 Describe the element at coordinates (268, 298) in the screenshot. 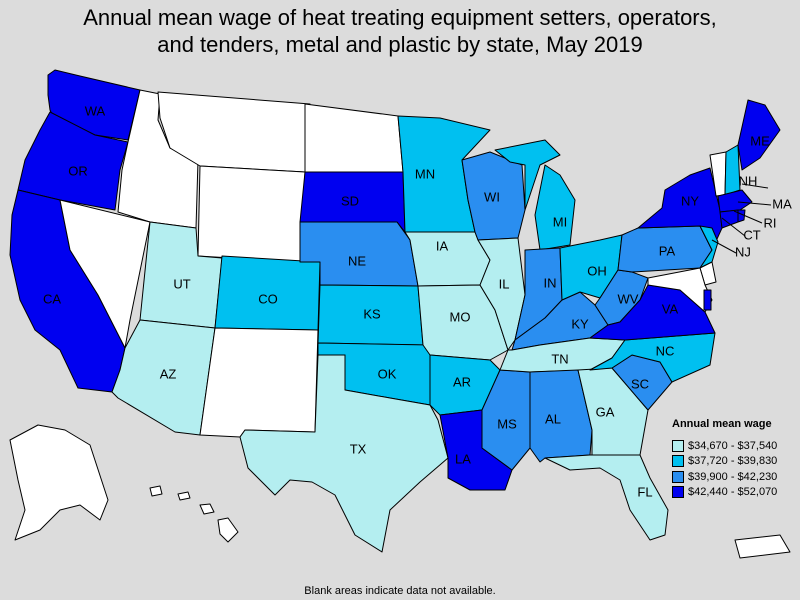

I see `state-label-co: CO` at that location.